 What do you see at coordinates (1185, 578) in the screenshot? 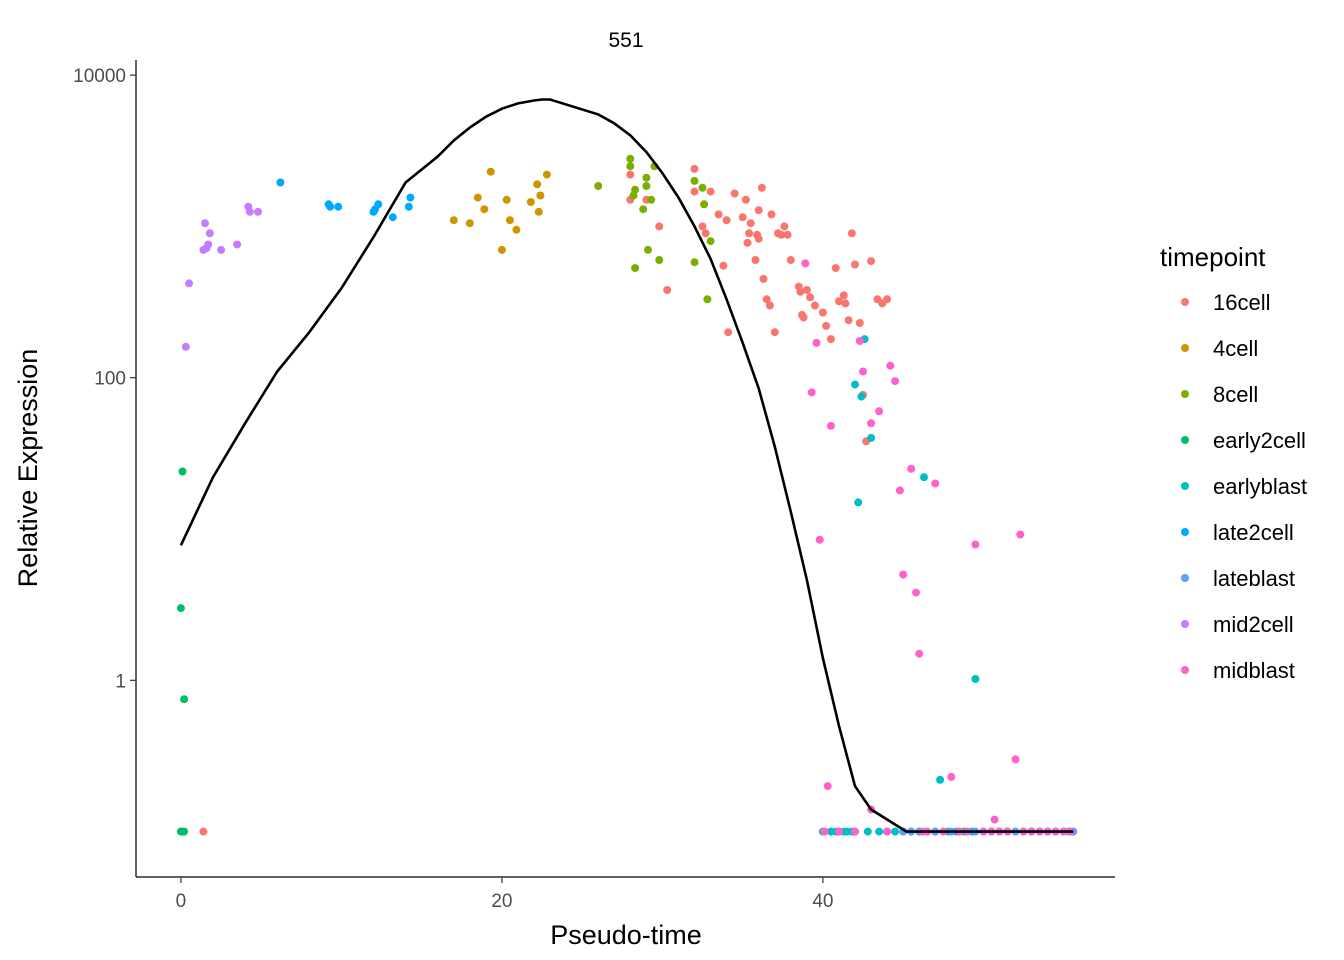
I see `legend-key-lateblast` at bounding box center [1185, 578].